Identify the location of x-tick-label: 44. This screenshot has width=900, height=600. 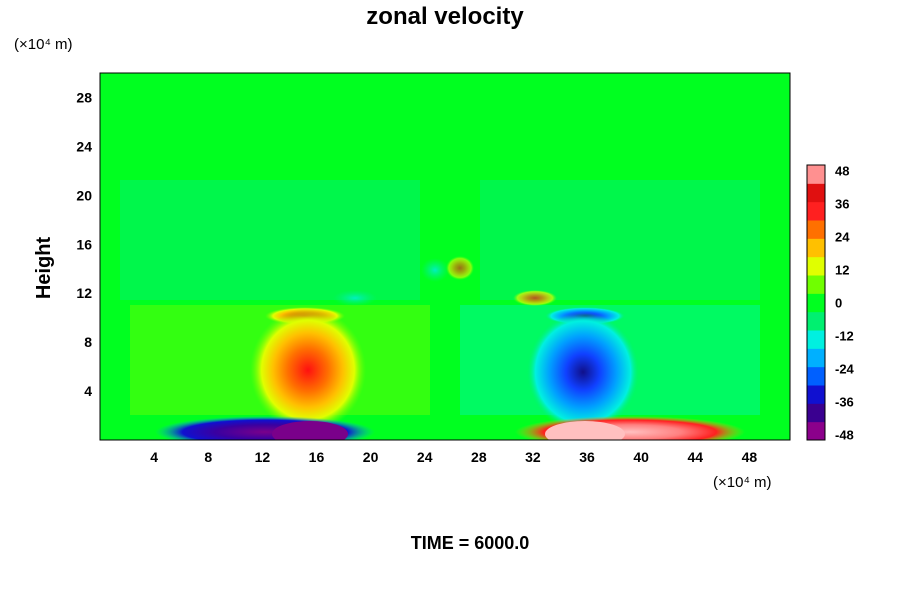
(696, 457).